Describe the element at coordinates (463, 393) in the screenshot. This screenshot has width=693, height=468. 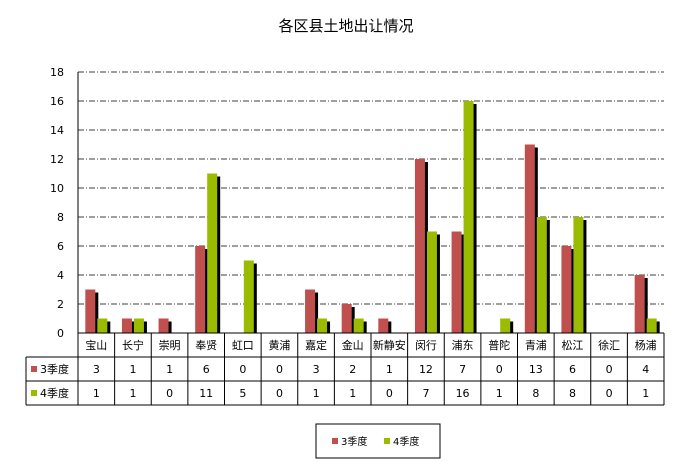
I see `table-value-1-10: 16` at that location.